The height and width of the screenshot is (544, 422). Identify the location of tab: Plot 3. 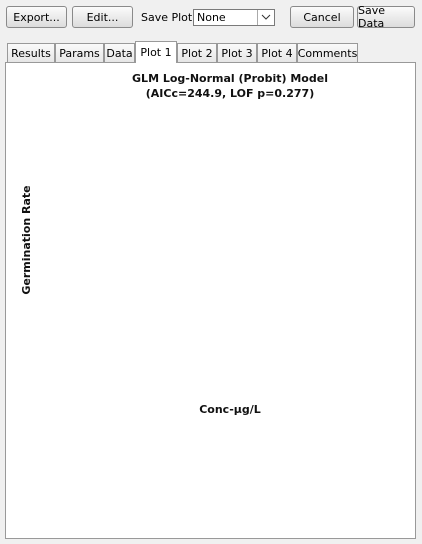
(237, 52).